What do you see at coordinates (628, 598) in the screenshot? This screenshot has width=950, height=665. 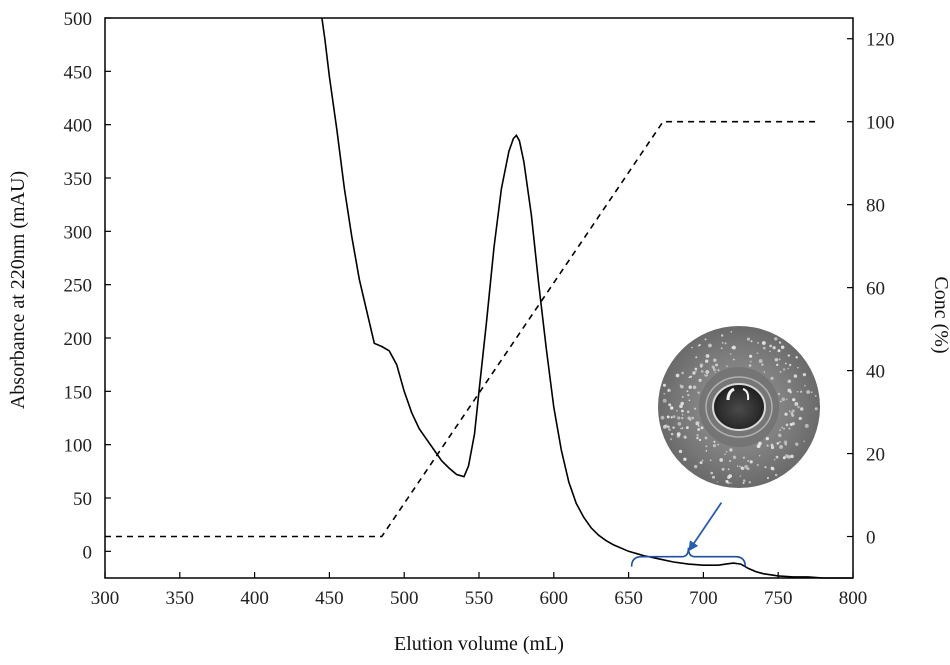 I see `x-tick-label: 650` at bounding box center [628, 598].